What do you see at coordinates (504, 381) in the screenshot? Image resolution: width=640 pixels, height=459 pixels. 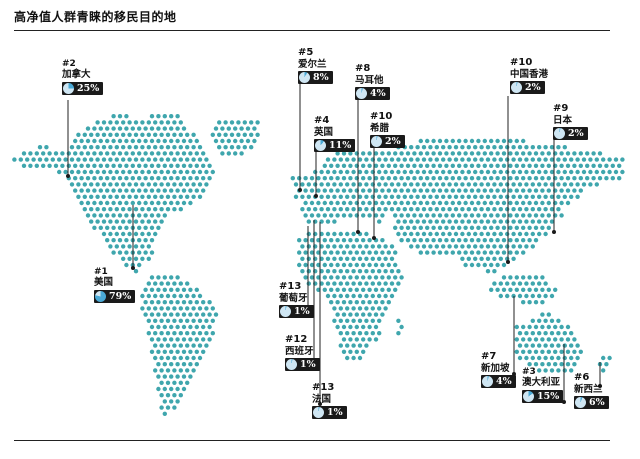 I see `percent-value: 4%` at bounding box center [504, 381].